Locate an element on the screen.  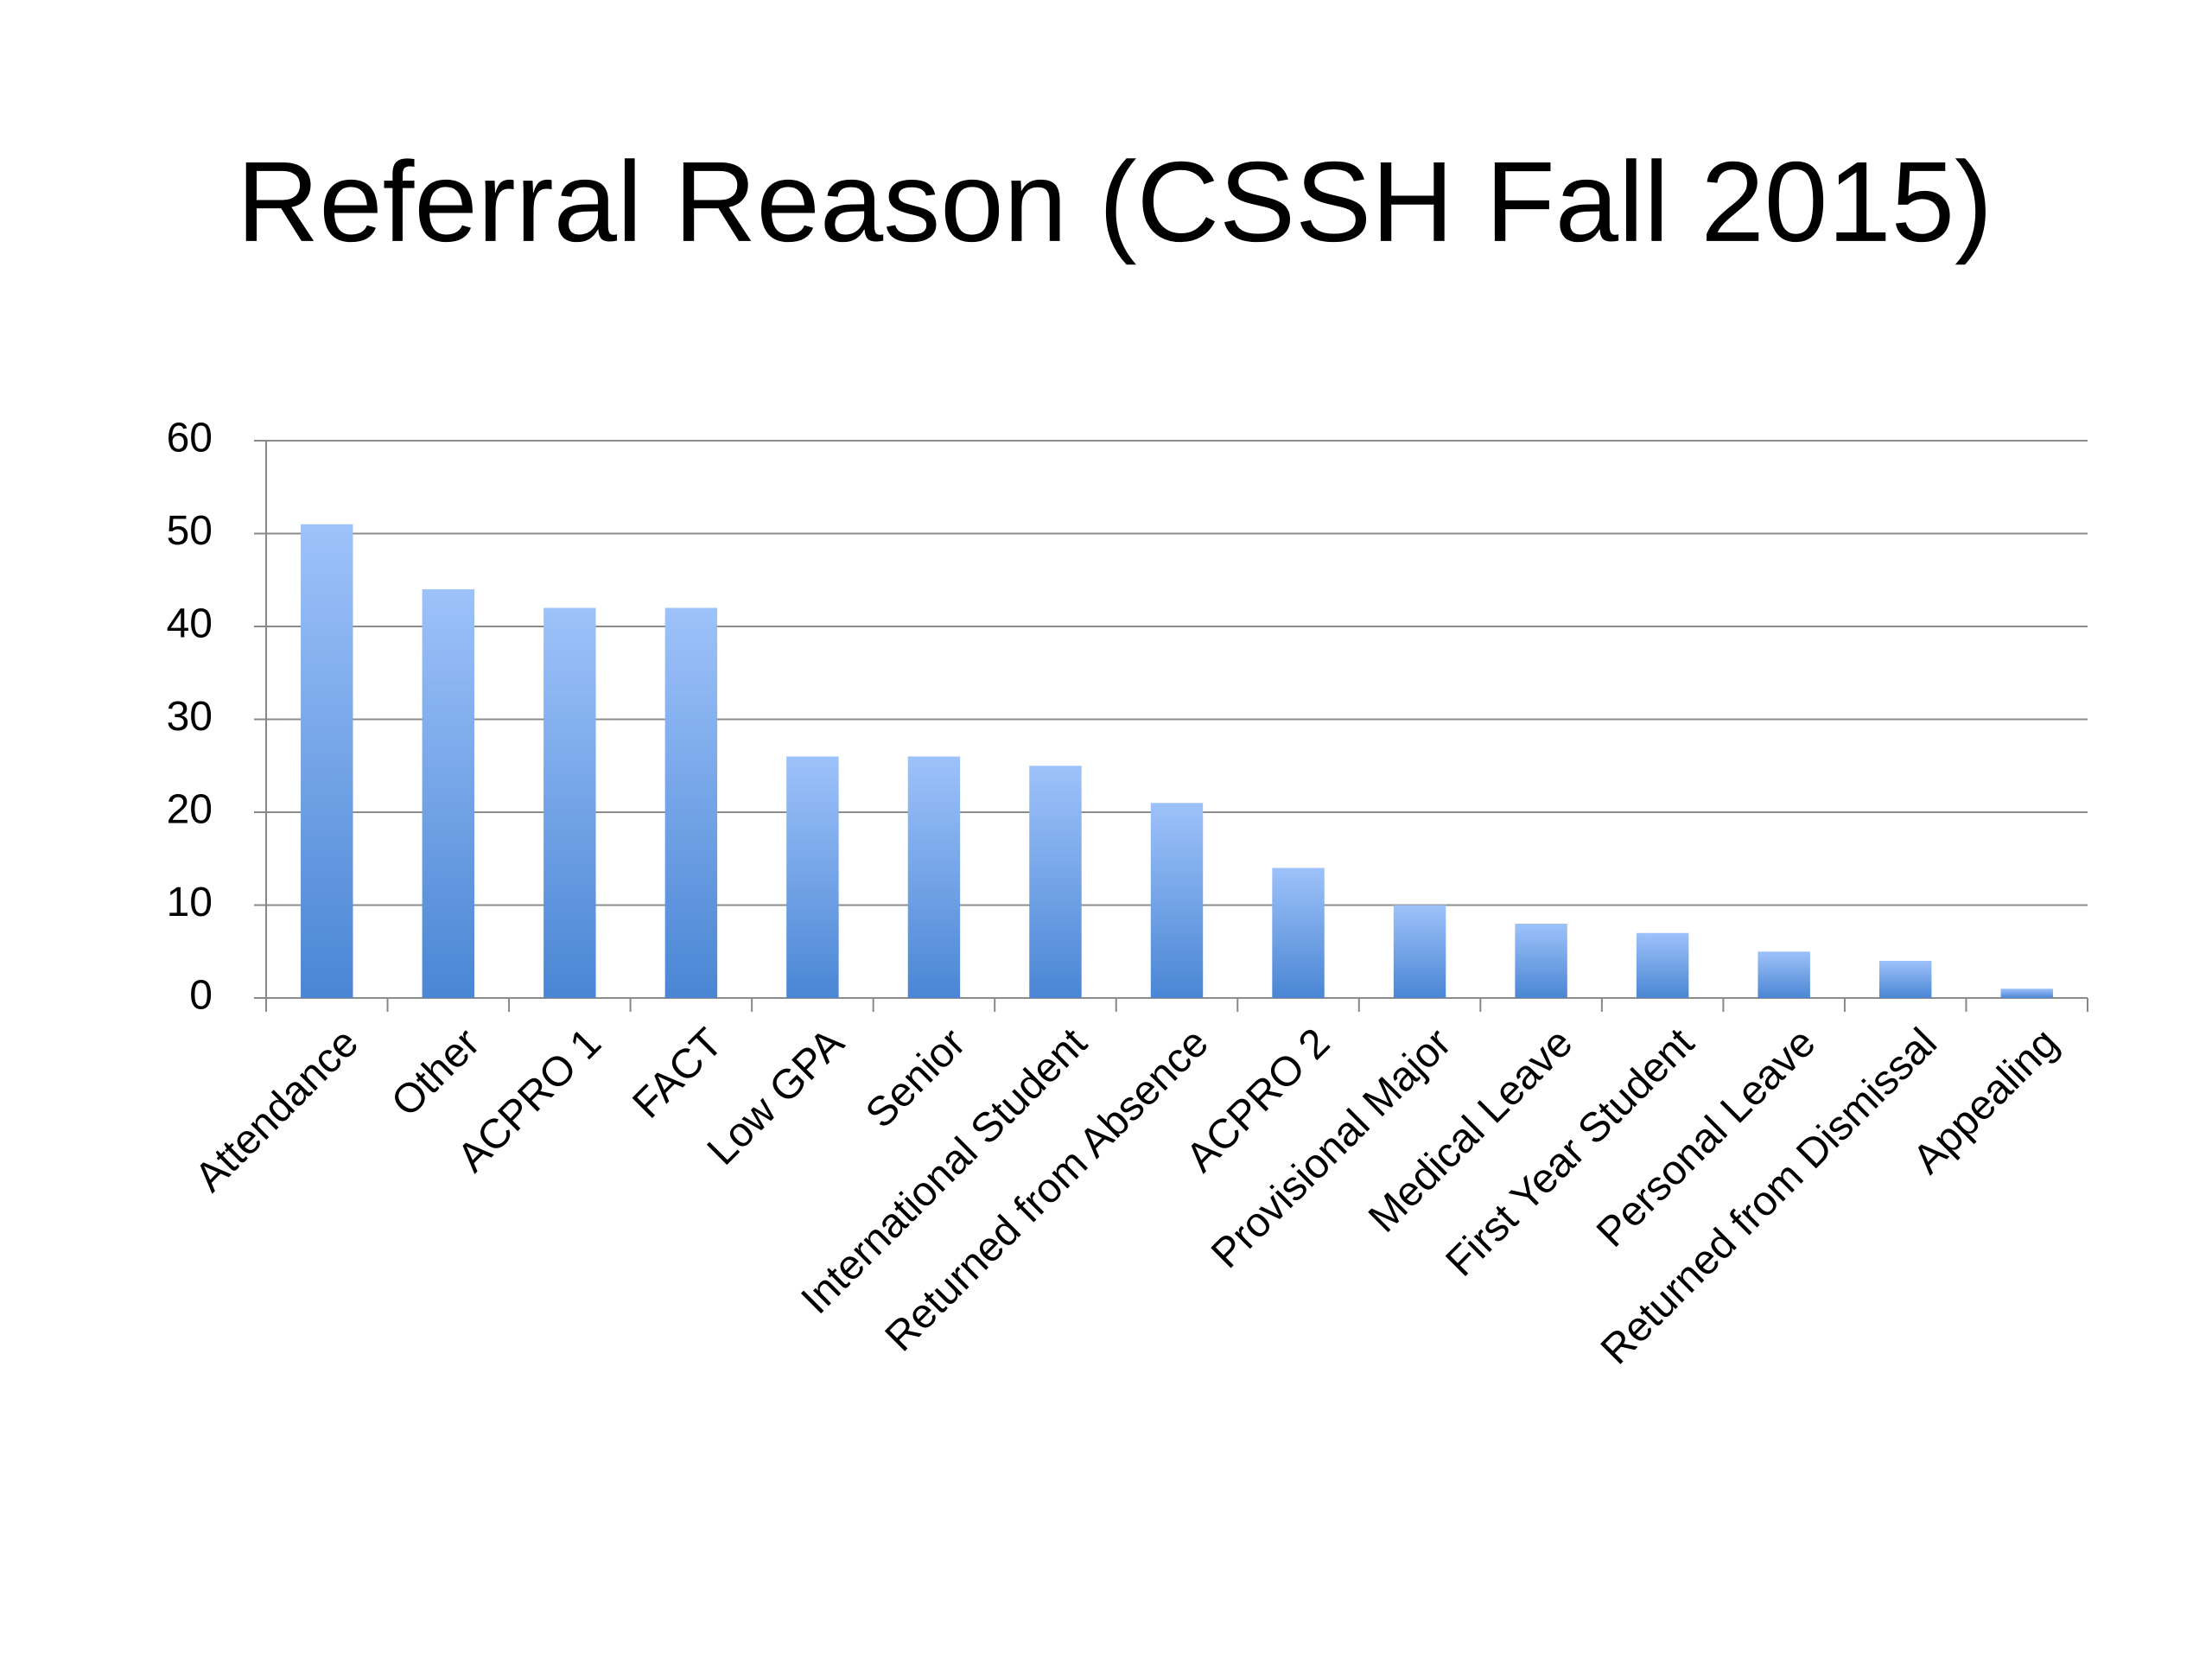
y-tick-label: 10 is located at coordinates (190, 902).